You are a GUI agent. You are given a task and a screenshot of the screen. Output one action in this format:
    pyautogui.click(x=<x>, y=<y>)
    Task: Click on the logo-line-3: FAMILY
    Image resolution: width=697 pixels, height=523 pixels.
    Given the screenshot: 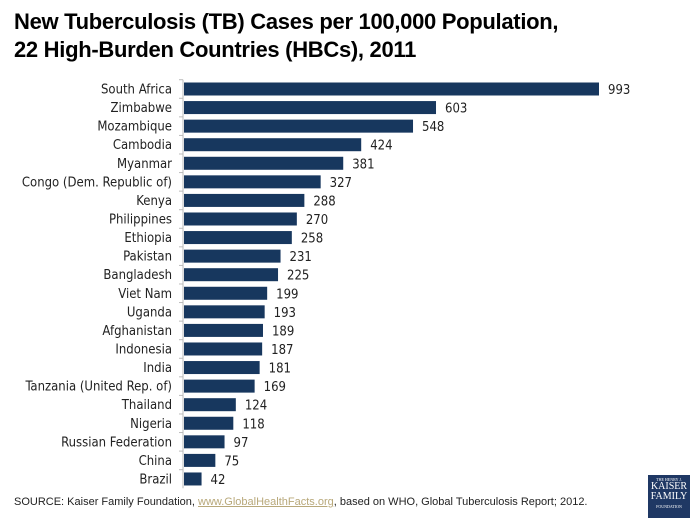 What is the action you would take?
    pyautogui.click(x=669, y=496)
    